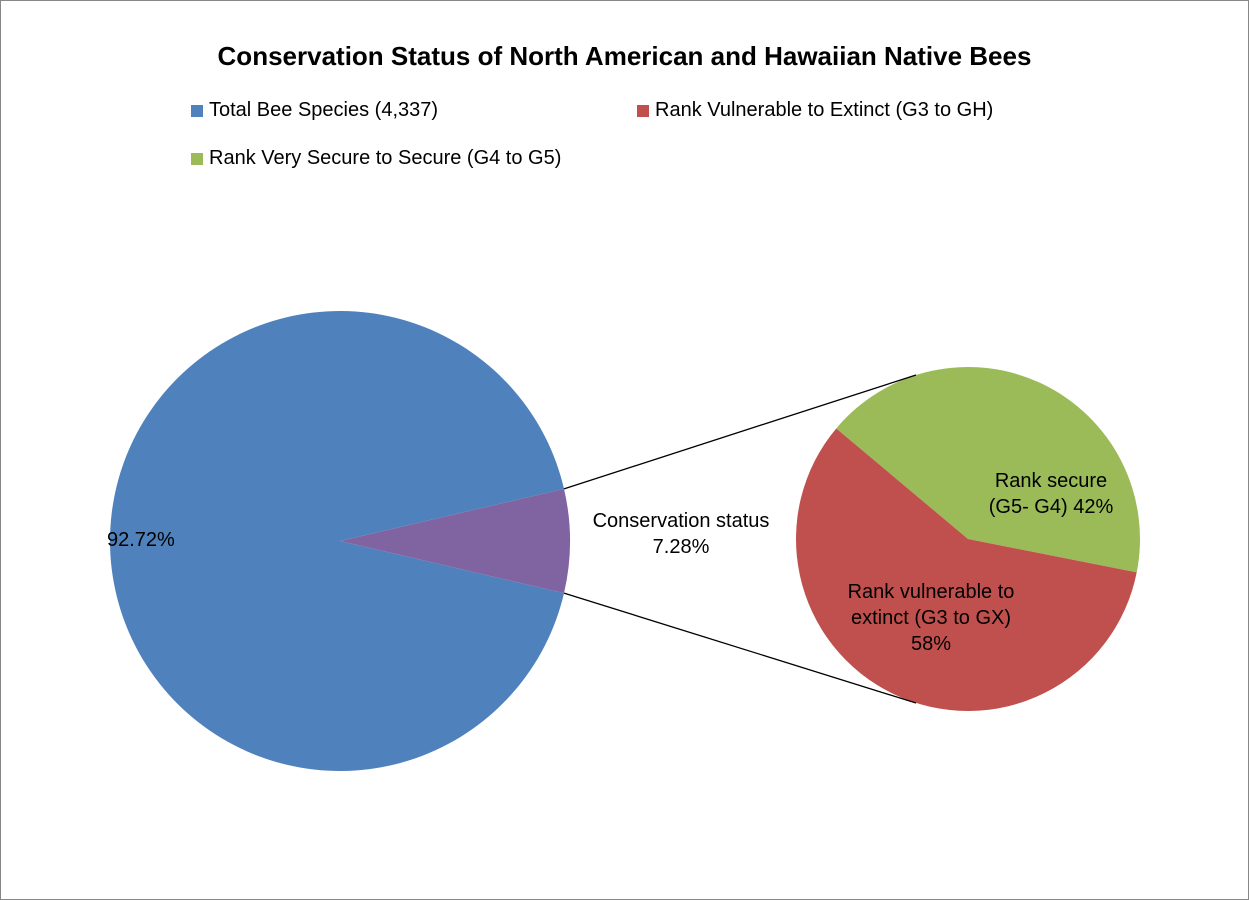 The height and width of the screenshot is (900, 1249). I want to click on slice-label-secure-line2: (G5- G4) 42%, so click(1051, 507).